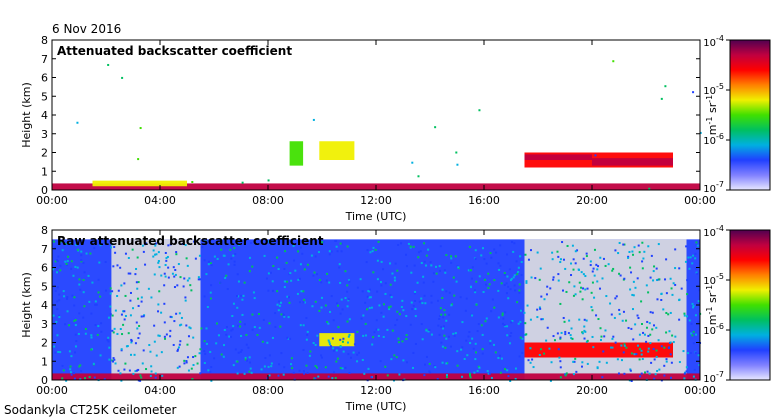  I want to click on x-tick-label: 16:00, so click(484, 390).